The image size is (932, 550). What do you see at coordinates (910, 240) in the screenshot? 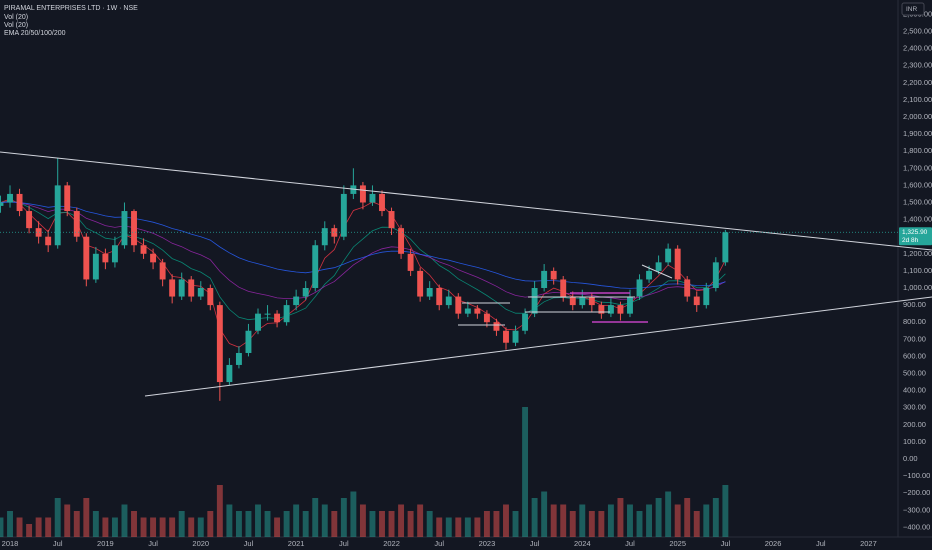
I see `countdown: 2d 8h` at bounding box center [910, 240].